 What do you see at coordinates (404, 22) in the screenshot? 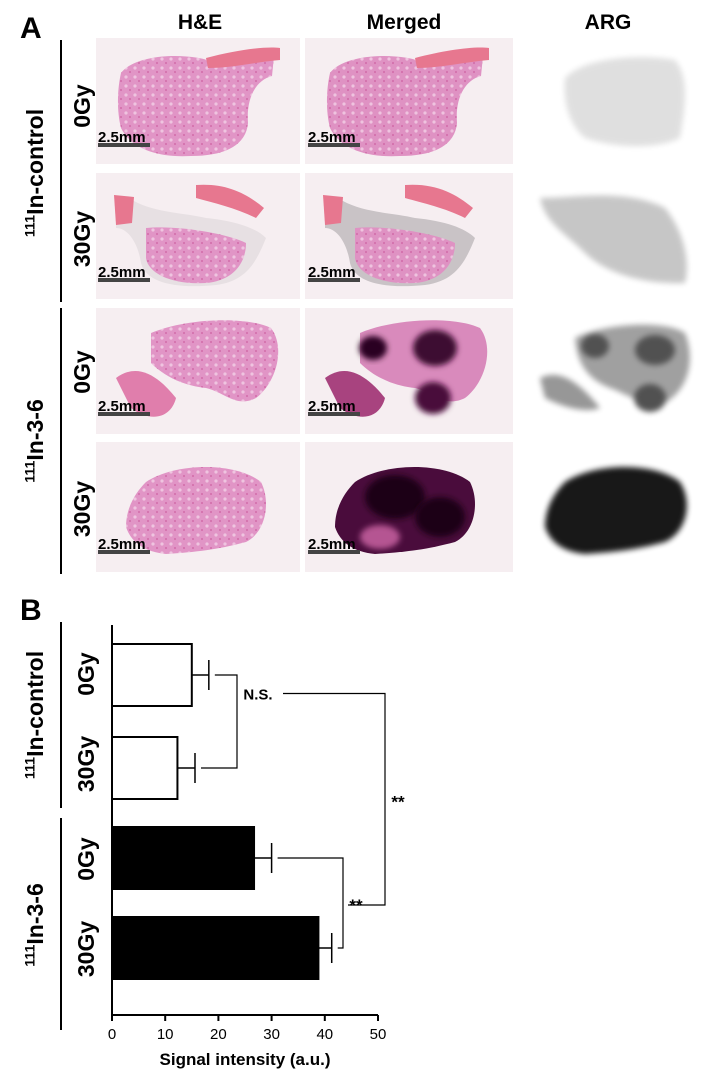
I see `column-header-merged: Merged` at bounding box center [404, 22].